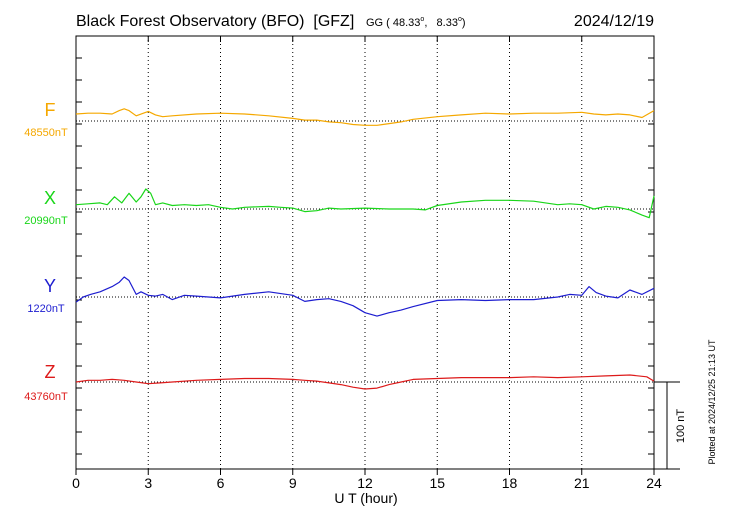 The height and width of the screenshot is (520, 730). Describe the element at coordinates (365, 296) in the screenshot. I see `trace-y` at that location.